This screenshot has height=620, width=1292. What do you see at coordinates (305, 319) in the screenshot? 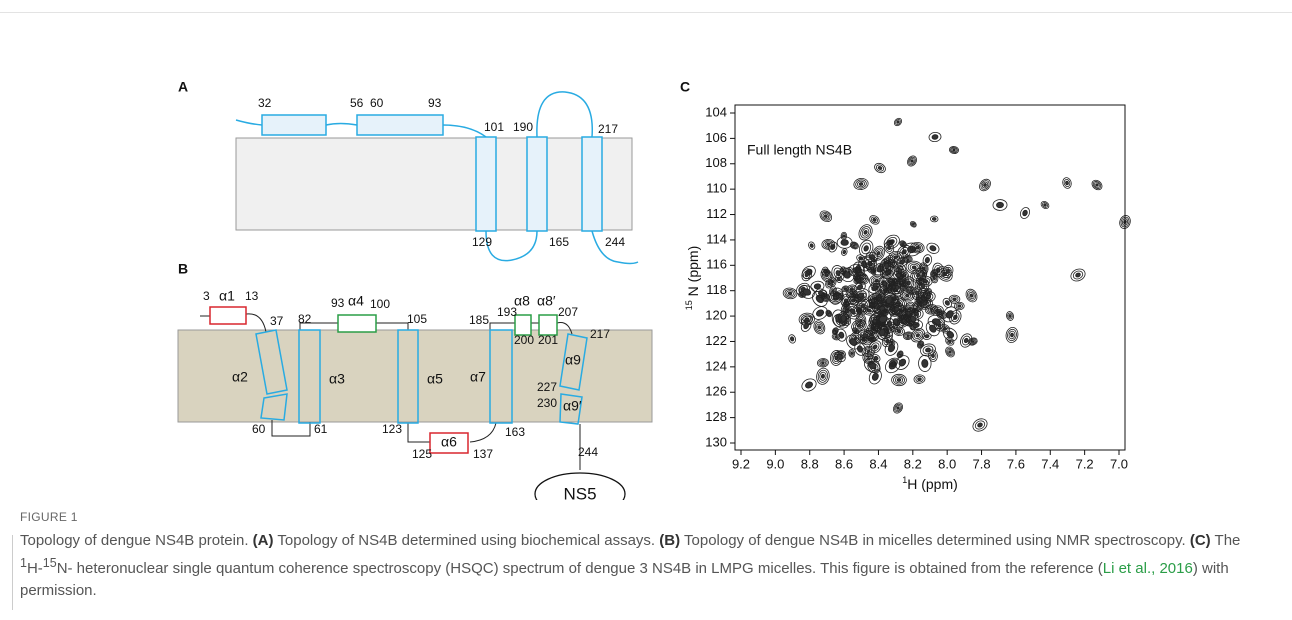
I see `label: 82` at bounding box center [305, 319].